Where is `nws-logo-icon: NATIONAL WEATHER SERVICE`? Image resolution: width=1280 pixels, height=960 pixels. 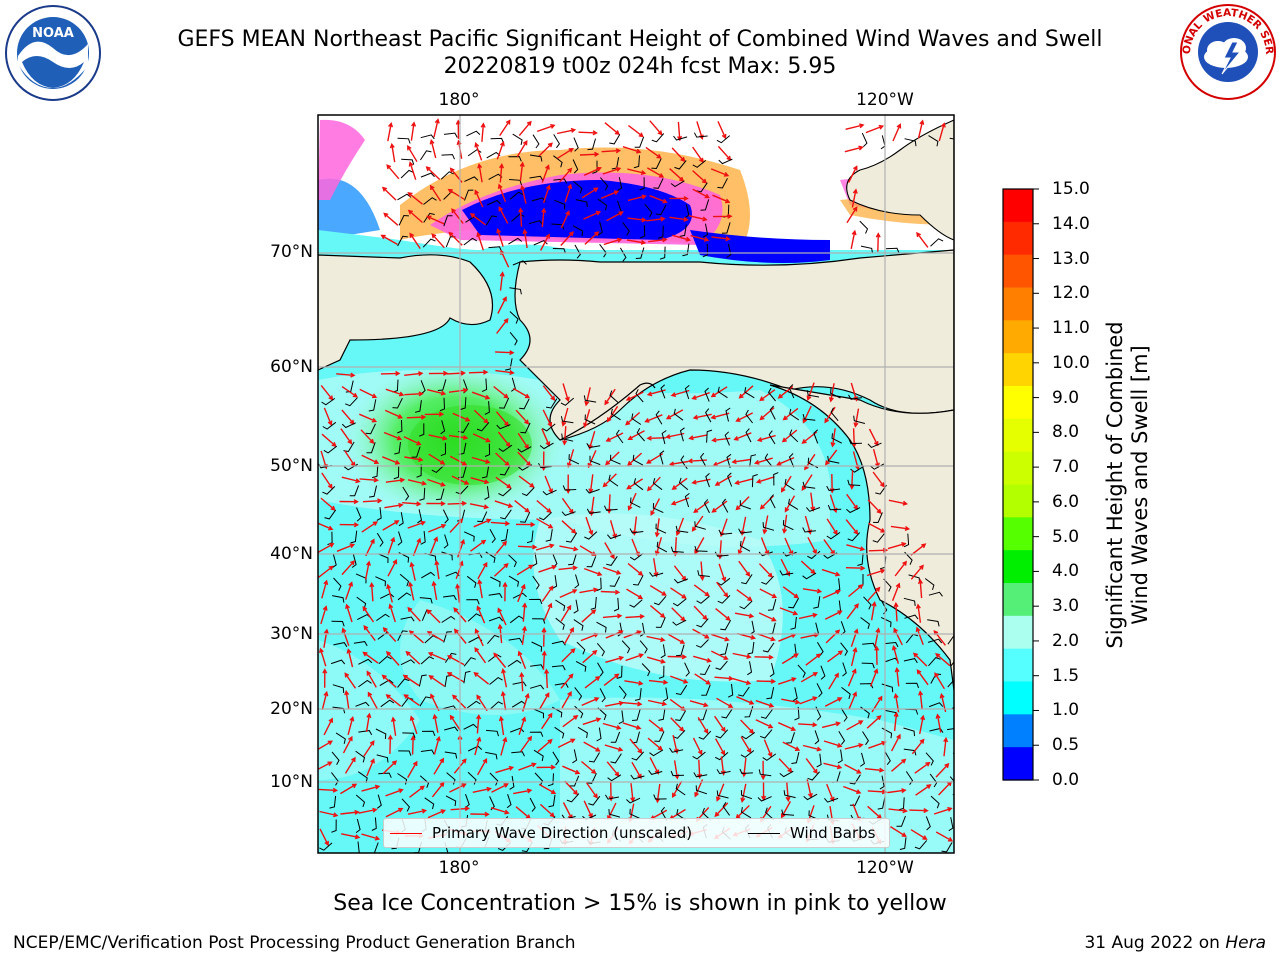 nws-logo-icon: NATIONAL WEATHER SERVICE is located at coordinates (1227, 51).